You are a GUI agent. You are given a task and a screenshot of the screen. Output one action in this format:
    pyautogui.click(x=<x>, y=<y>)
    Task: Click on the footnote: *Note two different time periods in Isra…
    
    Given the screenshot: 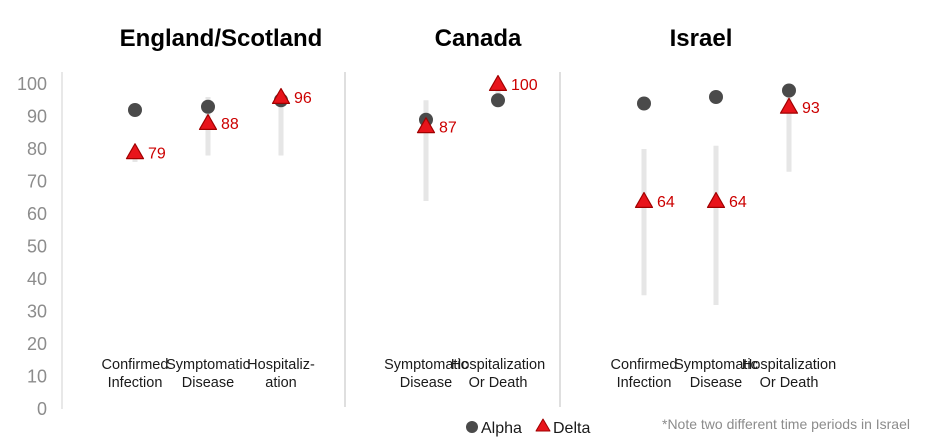 What is the action you would take?
    pyautogui.click(x=786, y=424)
    